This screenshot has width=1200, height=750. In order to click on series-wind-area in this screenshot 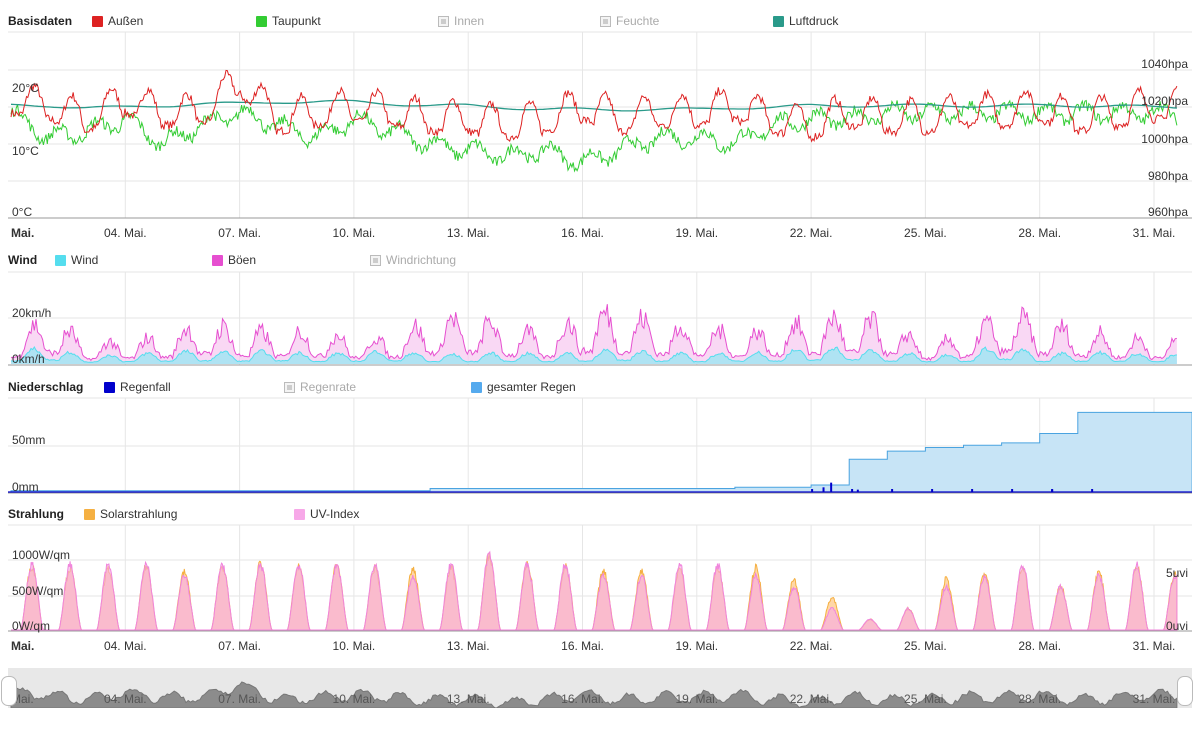, I will do `click(594, 355)`.